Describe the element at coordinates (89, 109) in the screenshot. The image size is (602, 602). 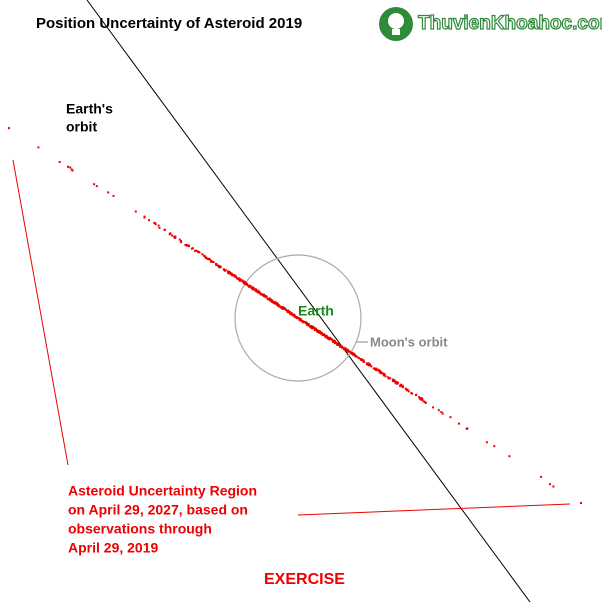
I see `earths-orbit-label: Earth's` at that location.